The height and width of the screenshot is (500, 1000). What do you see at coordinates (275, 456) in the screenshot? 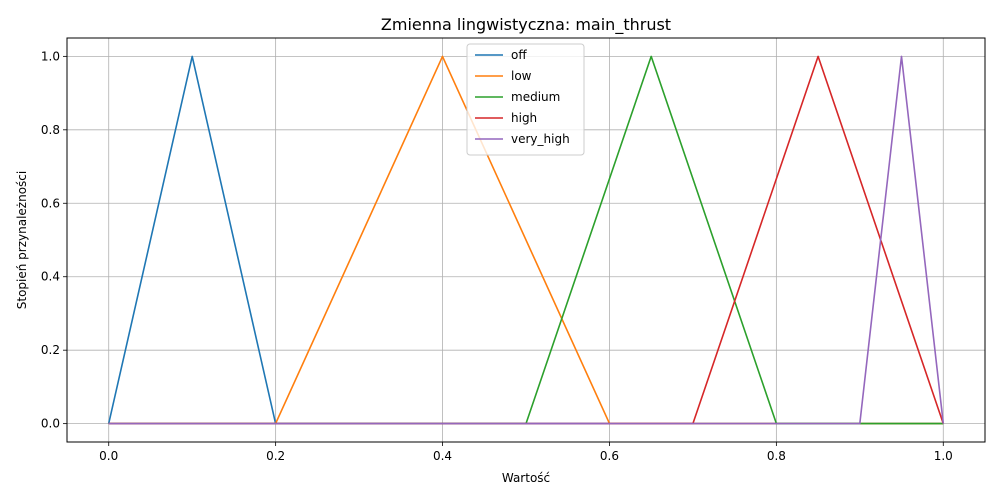
I see `x-tick-label: 0.2` at bounding box center [275, 456].